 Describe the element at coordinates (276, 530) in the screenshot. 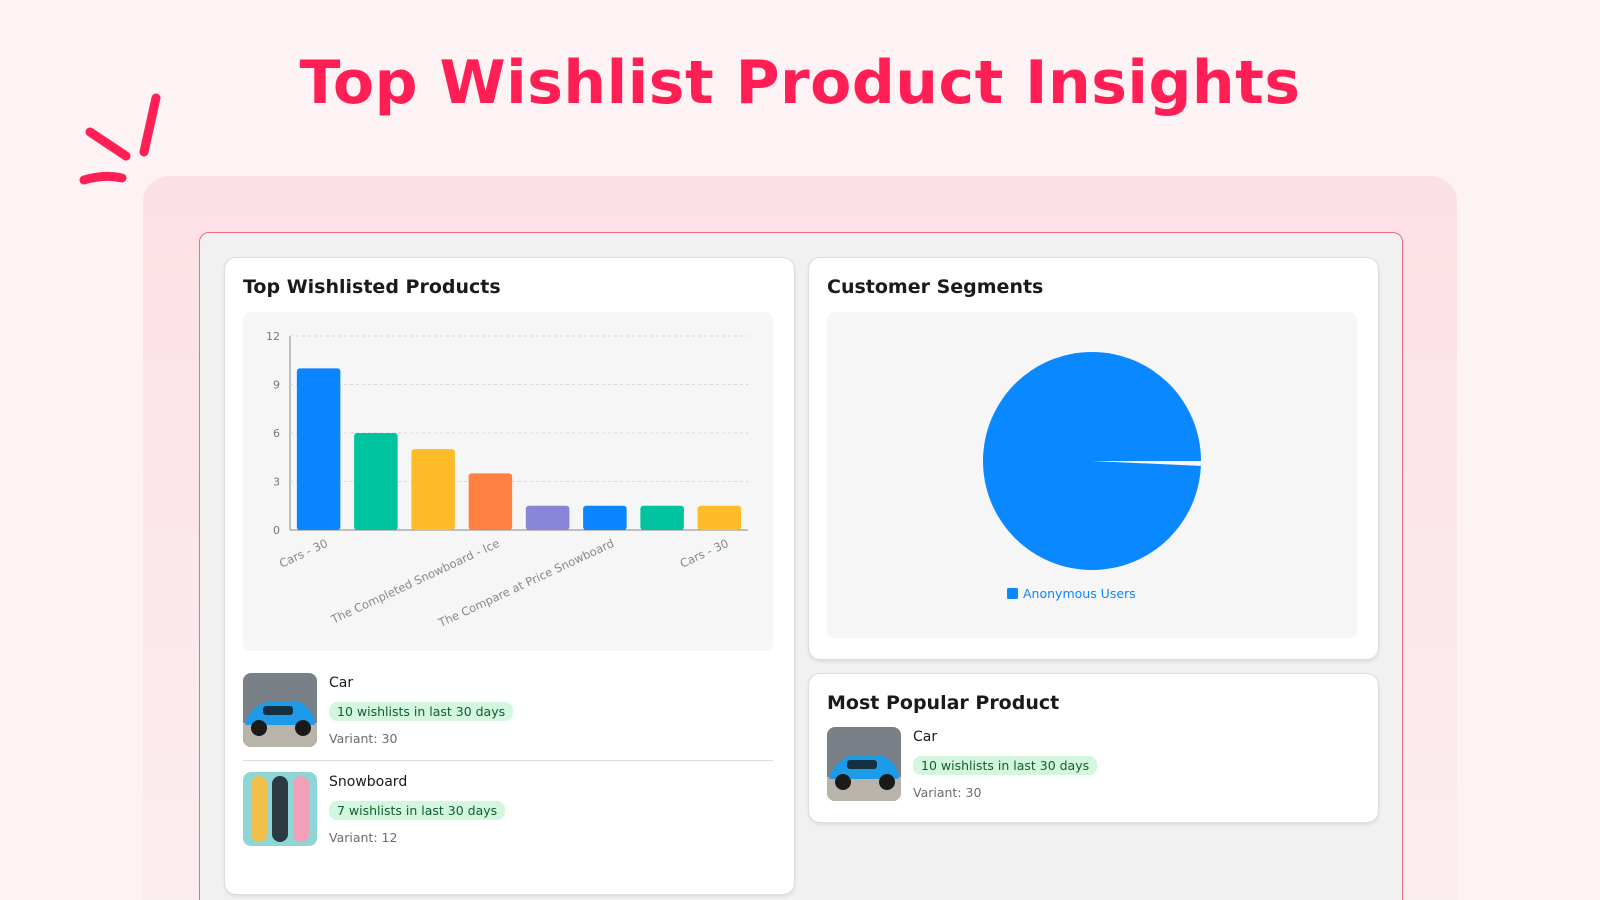

I see `y-tick-label: 0` at that location.